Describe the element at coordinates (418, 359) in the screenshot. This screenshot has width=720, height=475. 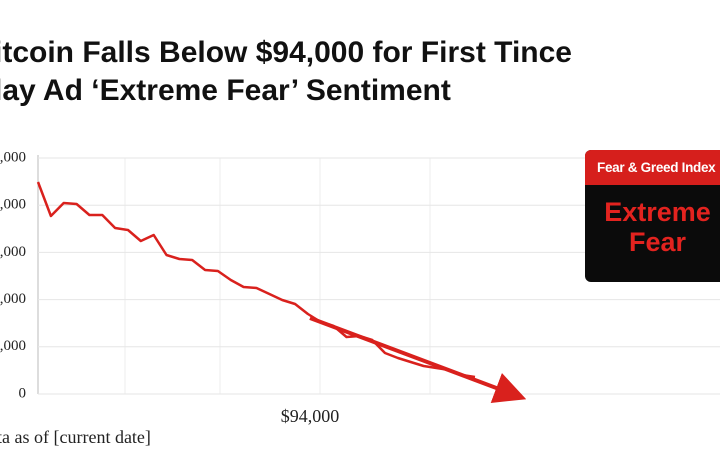
I see `trend-arrow` at that location.